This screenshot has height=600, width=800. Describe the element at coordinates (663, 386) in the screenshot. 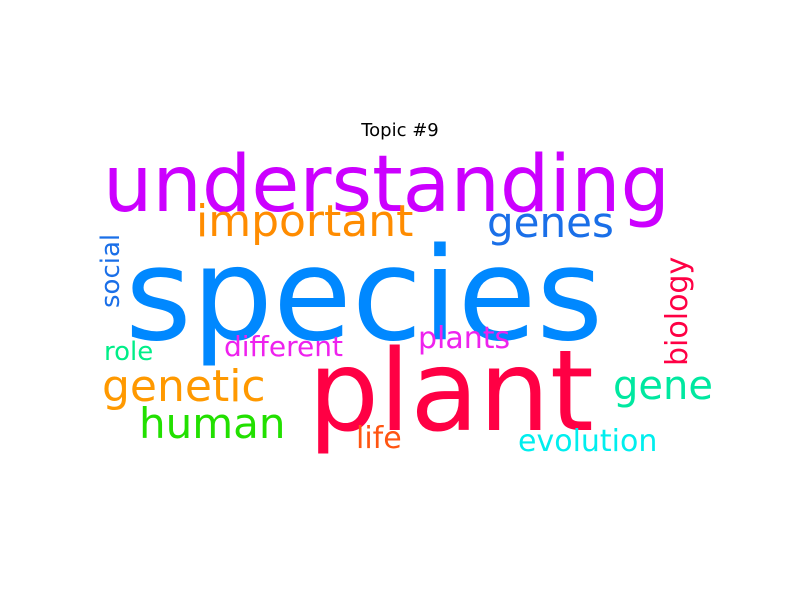

I see `word-gene: gene` at that location.